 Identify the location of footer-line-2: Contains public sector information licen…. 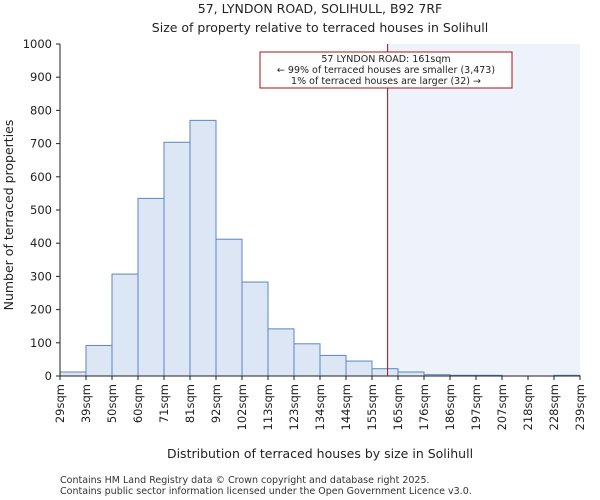
(266, 491).